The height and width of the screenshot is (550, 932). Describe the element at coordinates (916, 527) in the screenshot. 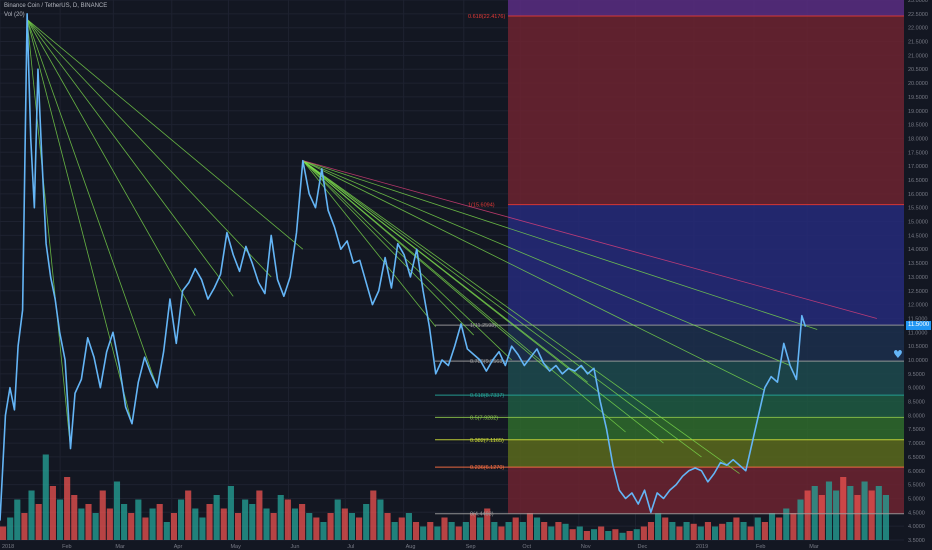

I see `y-tick-label: 4.0000` at that location.